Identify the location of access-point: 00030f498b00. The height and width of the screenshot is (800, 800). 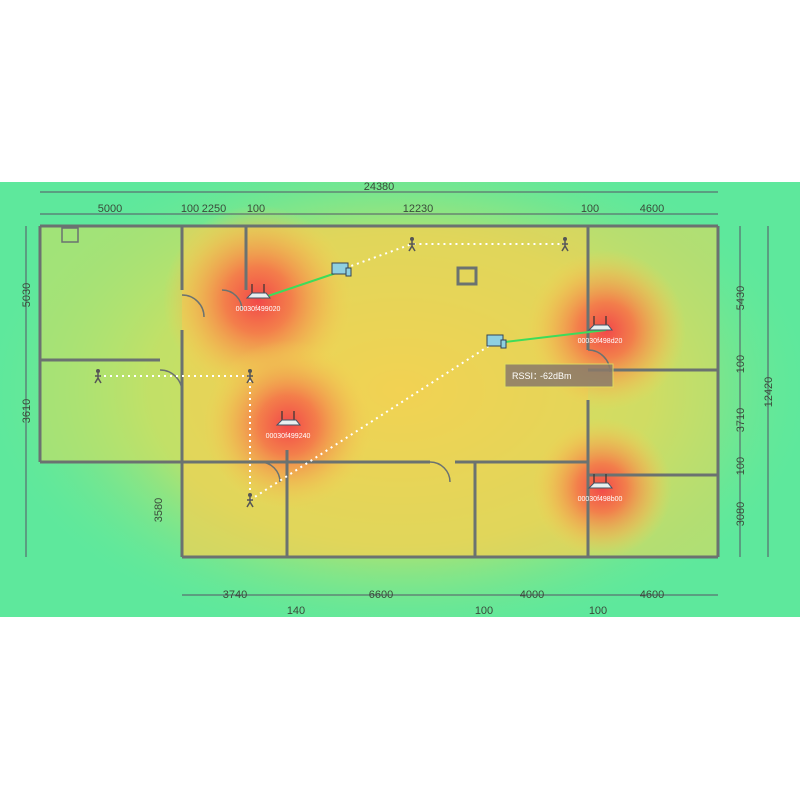
(600, 488).